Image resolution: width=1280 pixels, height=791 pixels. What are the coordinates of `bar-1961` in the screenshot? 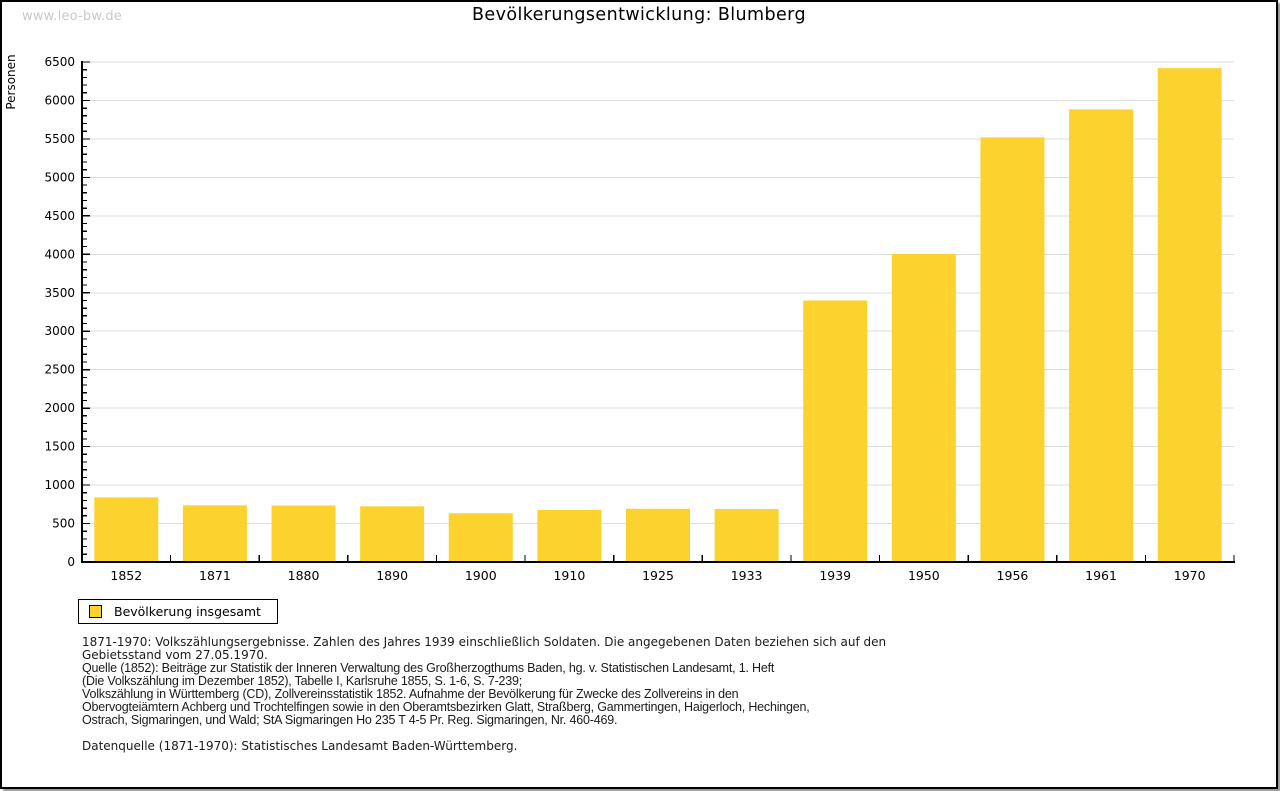 It's located at (1101, 336).